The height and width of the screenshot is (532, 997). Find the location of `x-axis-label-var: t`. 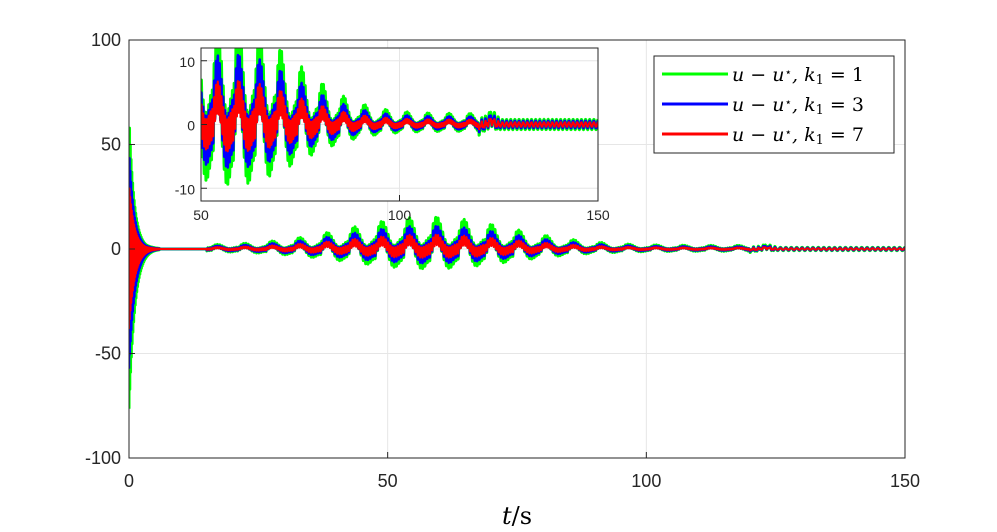

x-axis-label-var: t is located at coordinates (507, 516).